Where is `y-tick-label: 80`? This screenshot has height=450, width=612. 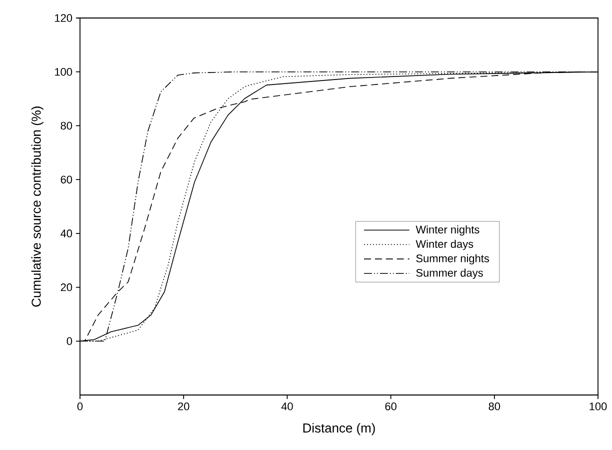
y-tick-label: 80 is located at coordinates (66, 126).